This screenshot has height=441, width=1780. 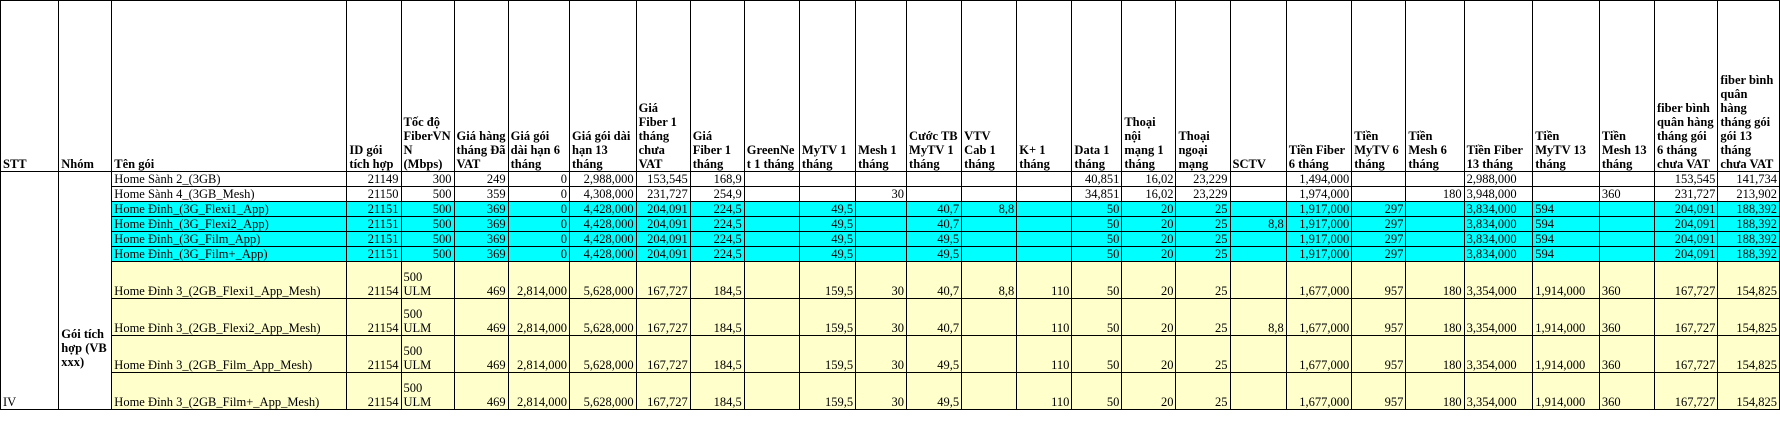 What do you see at coordinates (1686, 179) in the screenshot?
I see `cell-fiber-bq6: 153,545` at bounding box center [1686, 179].